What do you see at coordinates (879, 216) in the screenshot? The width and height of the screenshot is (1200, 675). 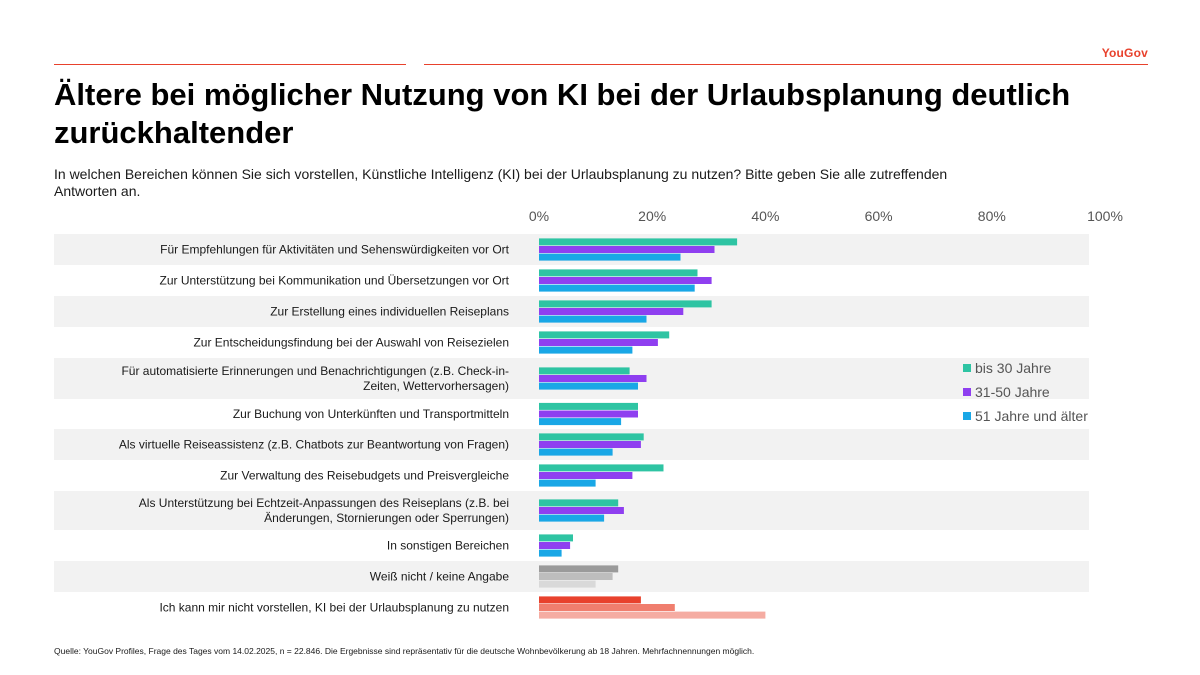 I see `x-tick-label: 60%` at bounding box center [879, 216].